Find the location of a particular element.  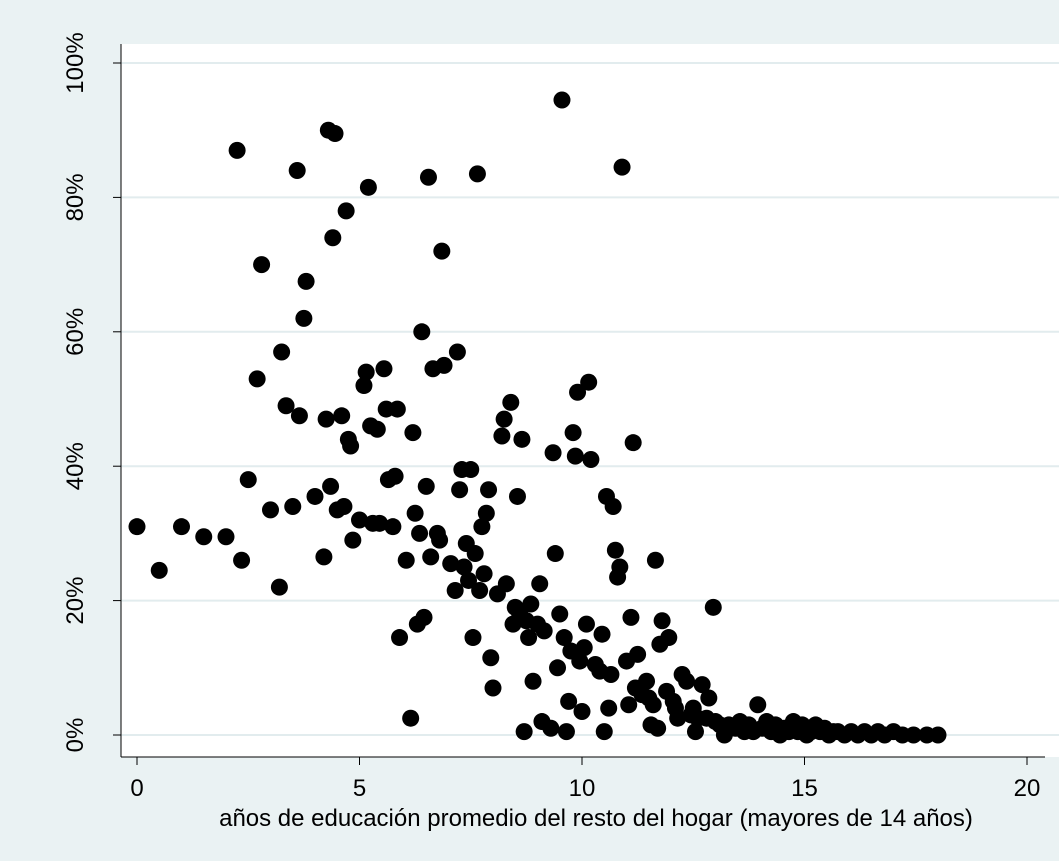

x-tick-label: 15 is located at coordinates (804, 788).